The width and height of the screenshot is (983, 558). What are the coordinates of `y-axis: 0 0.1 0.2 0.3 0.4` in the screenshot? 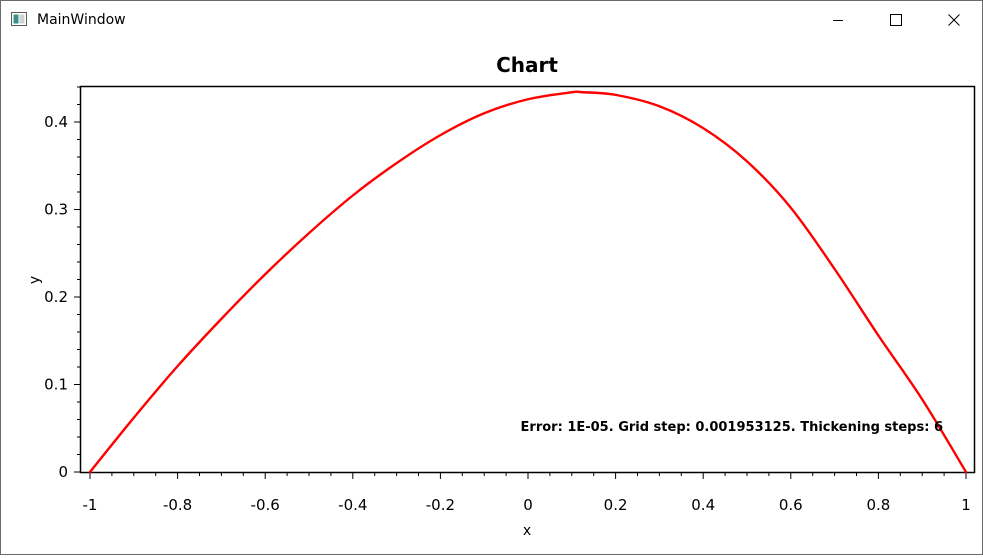 It's located at (62, 283).